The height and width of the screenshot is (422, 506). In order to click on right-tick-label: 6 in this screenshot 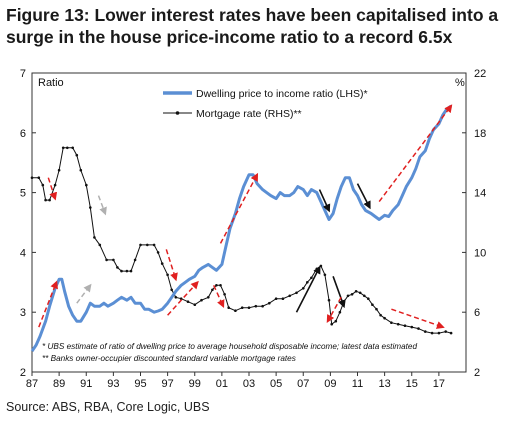, I will do `click(477, 313)`.